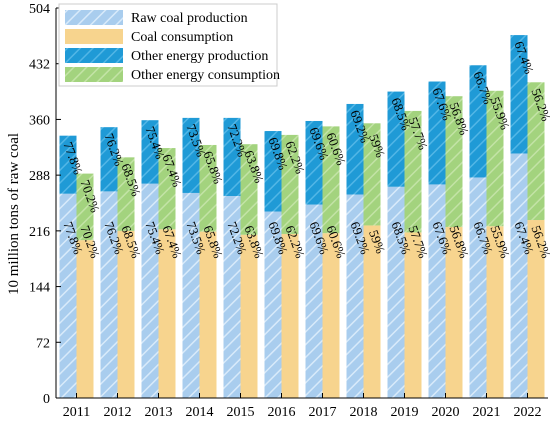  I want to click on x-tick-label: 2021, so click(487, 412).